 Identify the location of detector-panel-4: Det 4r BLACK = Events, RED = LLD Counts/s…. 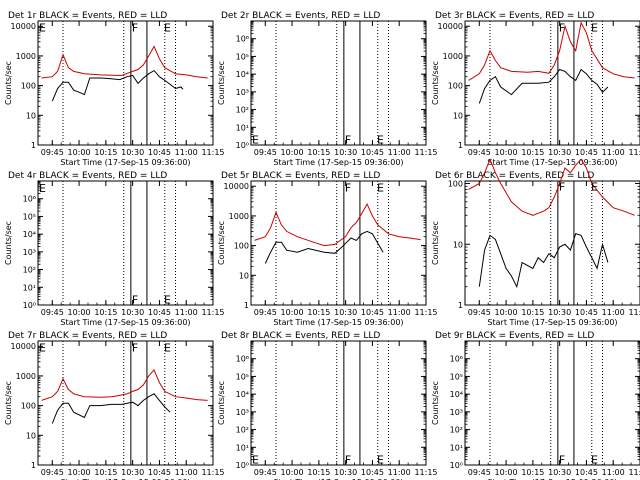
(114, 249).